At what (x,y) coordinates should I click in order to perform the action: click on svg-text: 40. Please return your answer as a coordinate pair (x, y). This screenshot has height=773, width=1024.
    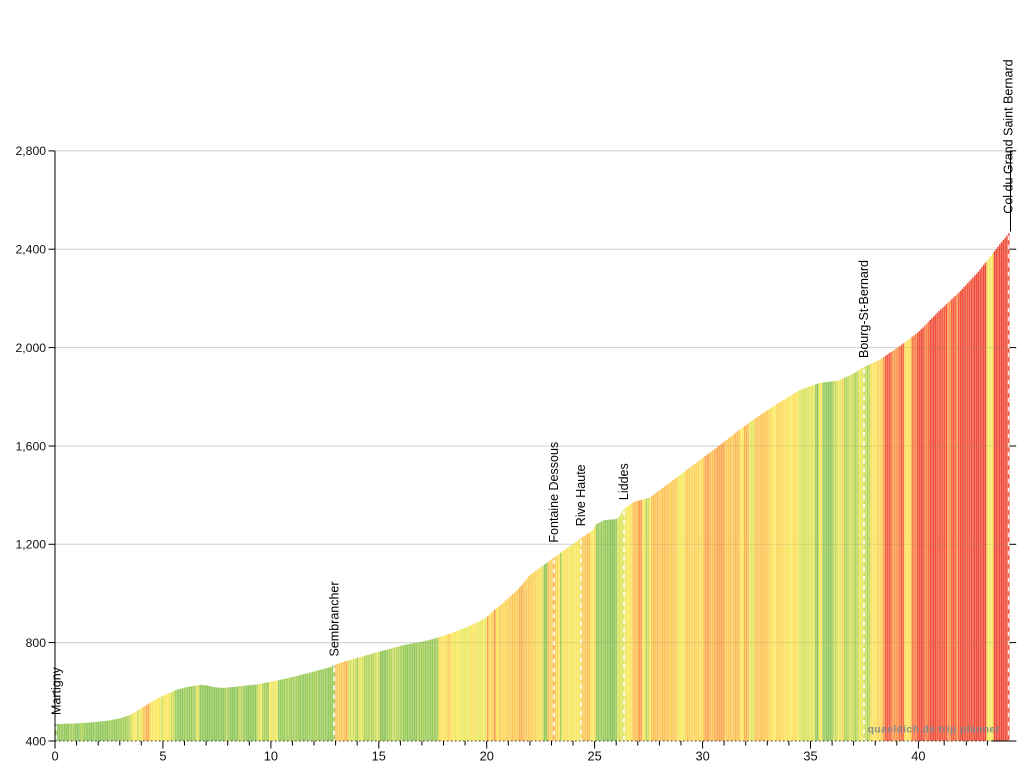
    Looking at the image, I should click on (918, 756).